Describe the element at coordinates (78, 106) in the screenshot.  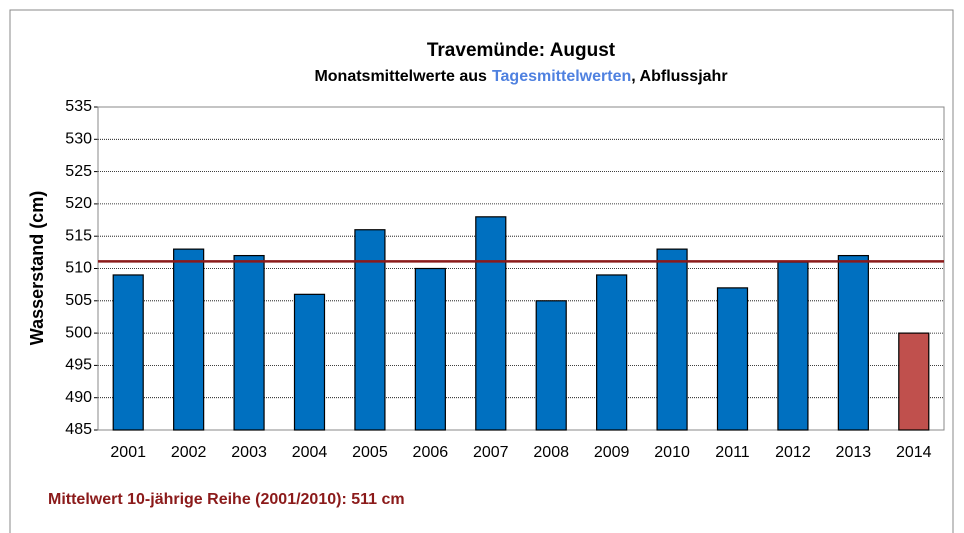
I see `y-tick-label: 535` at that location.